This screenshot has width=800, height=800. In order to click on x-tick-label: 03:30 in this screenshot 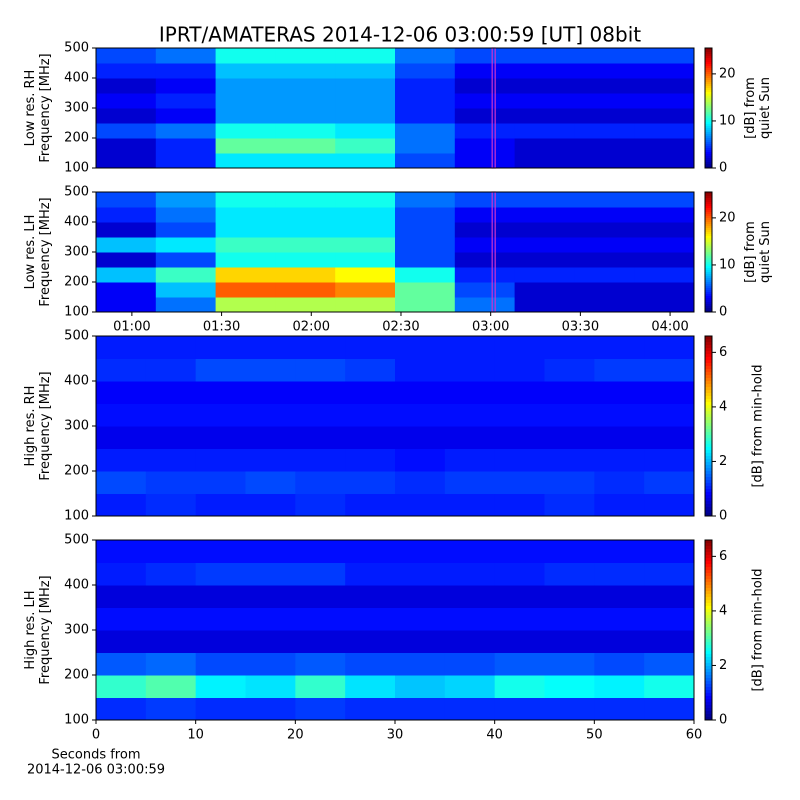, I will do `click(580, 327)`.